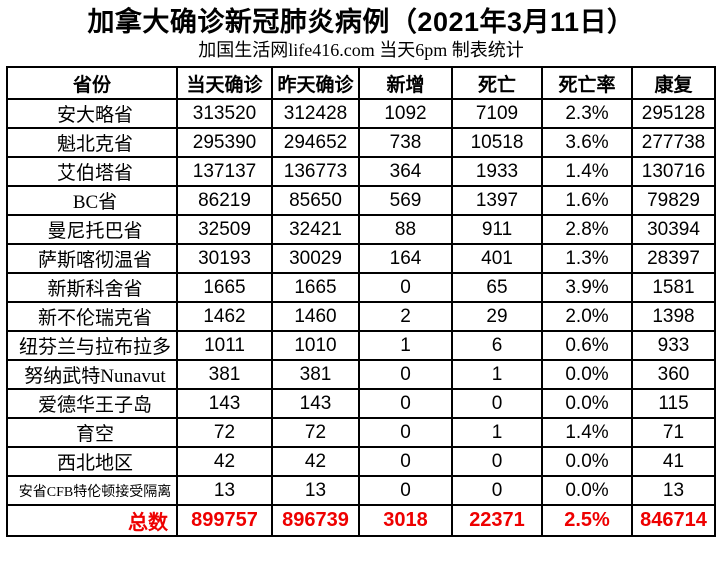 The image size is (722, 582). I want to click on cell-death-rate: 2.8%, so click(587, 229).